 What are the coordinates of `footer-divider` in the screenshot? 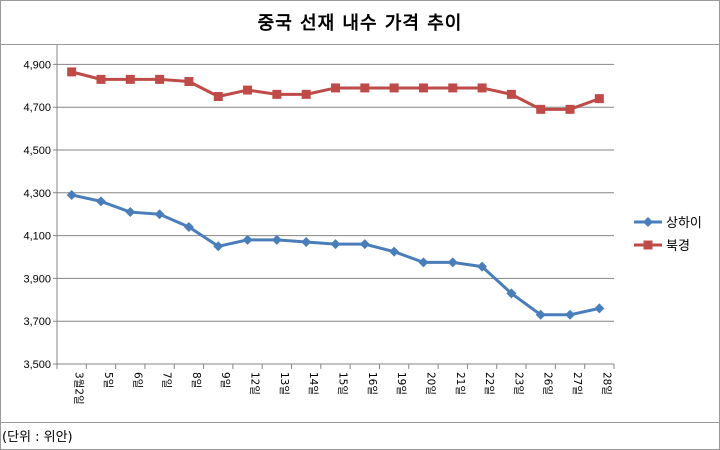 It's located at (360, 422).